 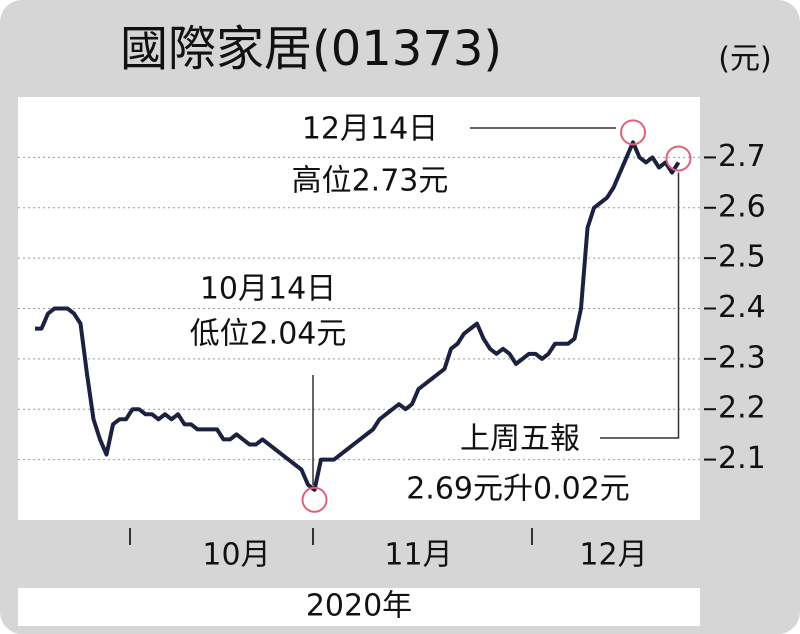 What do you see at coordinates (640, 305) in the screenshot?
I see `leader-line` at bounding box center [640, 305].